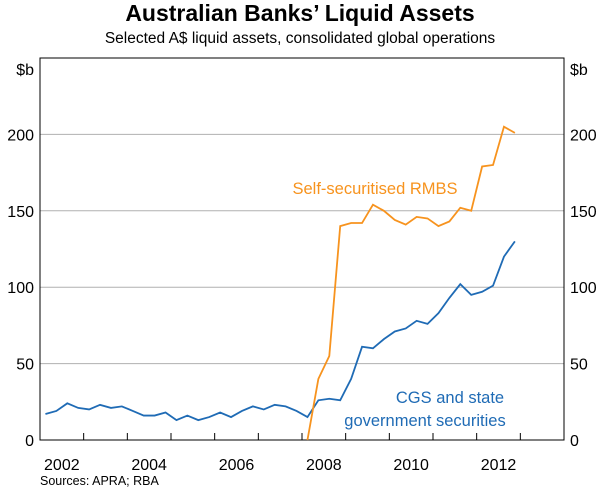 The width and height of the screenshot is (600, 492). I want to click on x-tick-label: 2010, so click(411, 465).